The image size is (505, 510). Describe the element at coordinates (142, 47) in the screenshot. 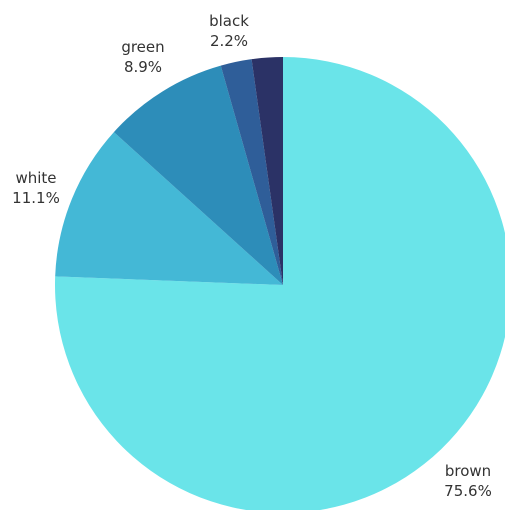

I see `slice-label-green: green` at that location.